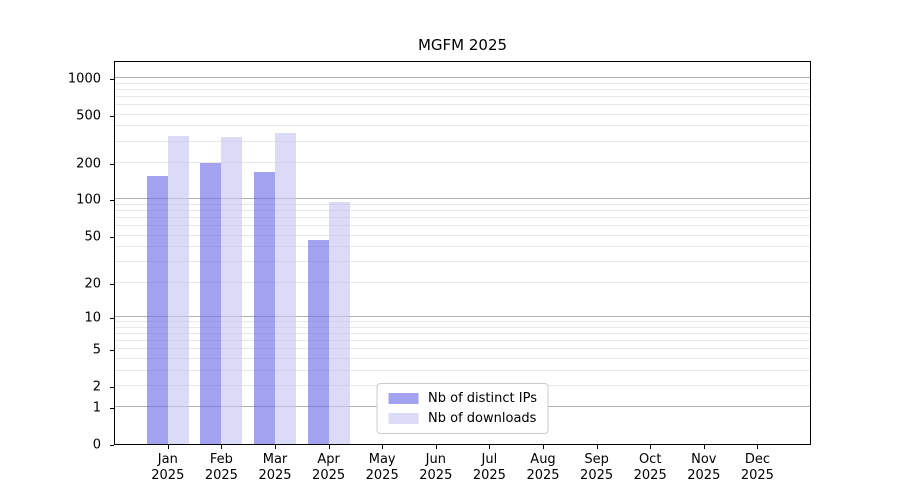  Describe the element at coordinates (168, 467) in the screenshot. I see `x-tick-label-jan: Jan 2025` at that location.